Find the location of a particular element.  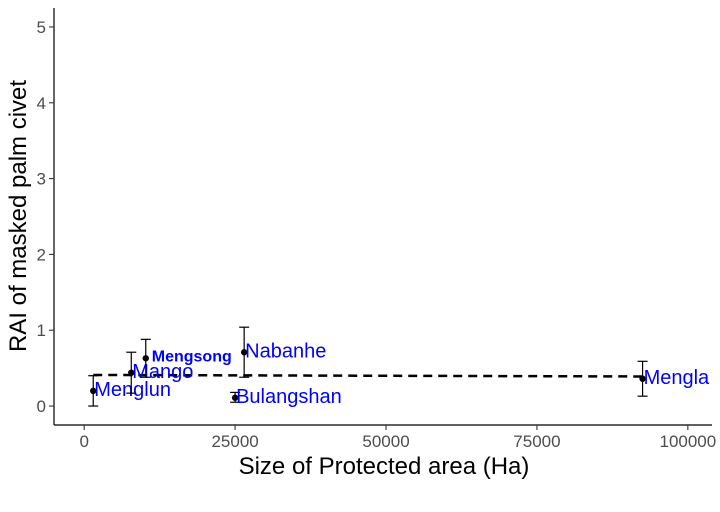

x-tick-label: 75000 is located at coordinates (536, 441).